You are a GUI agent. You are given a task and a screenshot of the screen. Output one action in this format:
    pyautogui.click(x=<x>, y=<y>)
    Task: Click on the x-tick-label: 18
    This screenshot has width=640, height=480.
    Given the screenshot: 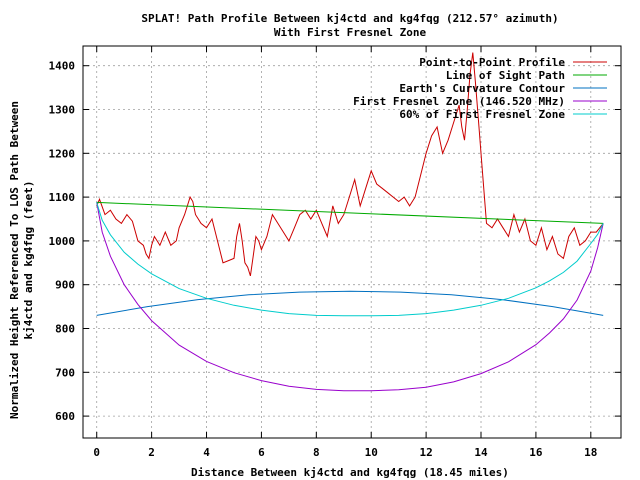 What is the action you would take?
    pyautogui.click(x=590, y=452)
    